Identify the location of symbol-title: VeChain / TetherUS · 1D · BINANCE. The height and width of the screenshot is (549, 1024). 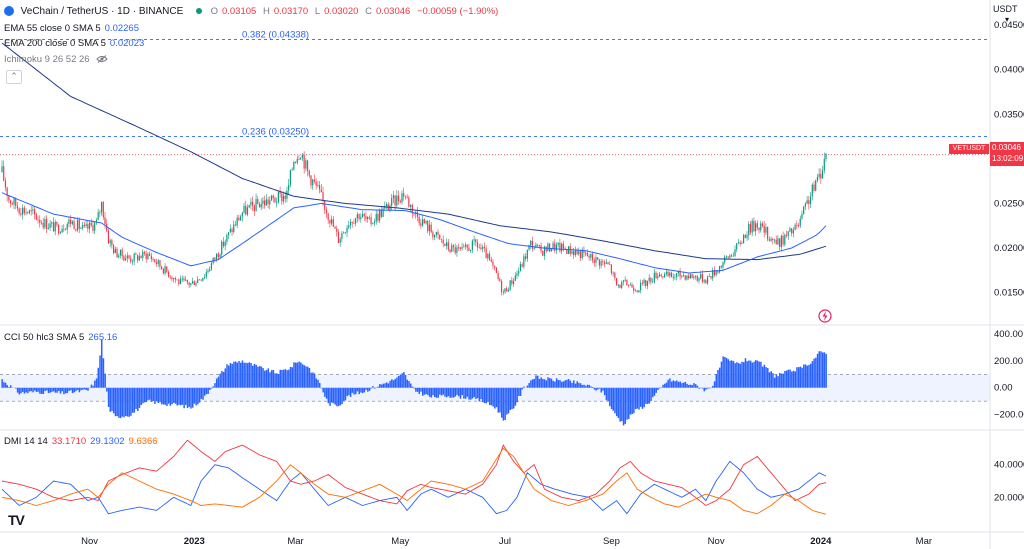
(102, 11).